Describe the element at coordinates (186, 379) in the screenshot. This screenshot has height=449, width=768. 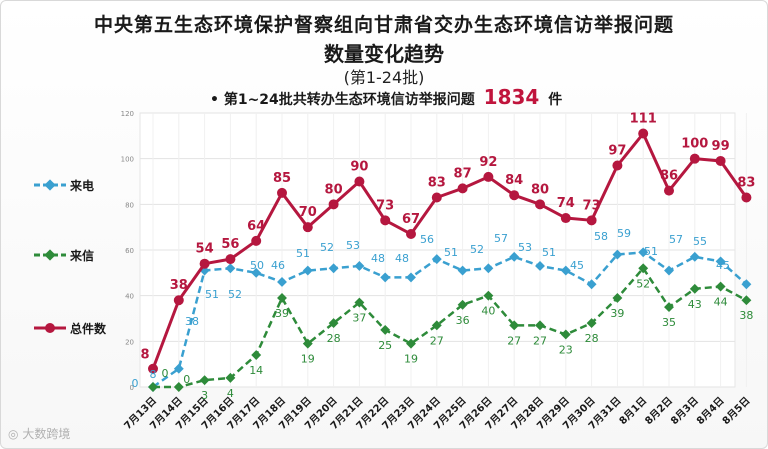
I see `data-label: 0` at that location.